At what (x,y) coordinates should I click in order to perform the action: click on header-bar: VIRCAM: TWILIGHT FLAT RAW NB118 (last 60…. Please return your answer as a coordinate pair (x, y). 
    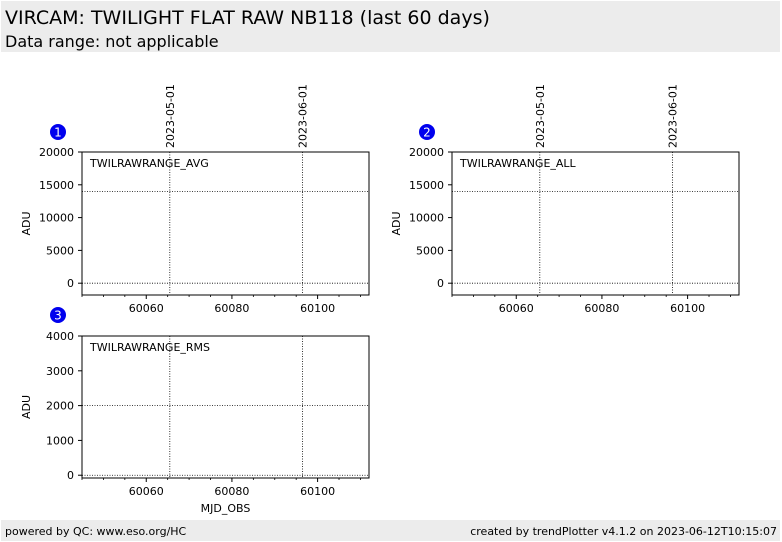
    Looking at the image, I should click on (390, 26).